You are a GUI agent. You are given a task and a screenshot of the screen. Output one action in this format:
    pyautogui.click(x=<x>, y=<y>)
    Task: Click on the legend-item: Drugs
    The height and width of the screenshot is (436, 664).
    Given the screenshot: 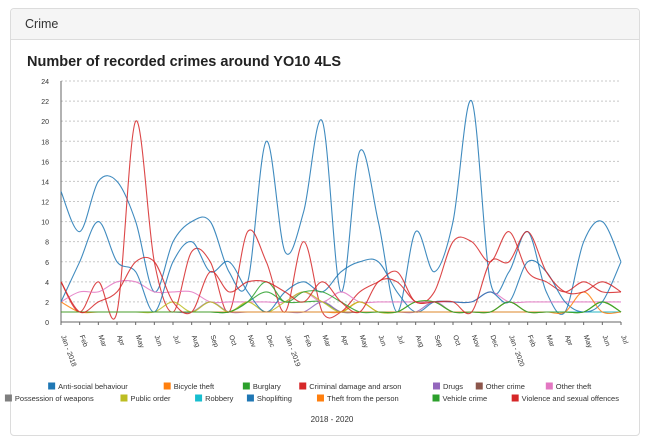 What is the action you would take?
    pyautogui.click(x=448, y=386)
    